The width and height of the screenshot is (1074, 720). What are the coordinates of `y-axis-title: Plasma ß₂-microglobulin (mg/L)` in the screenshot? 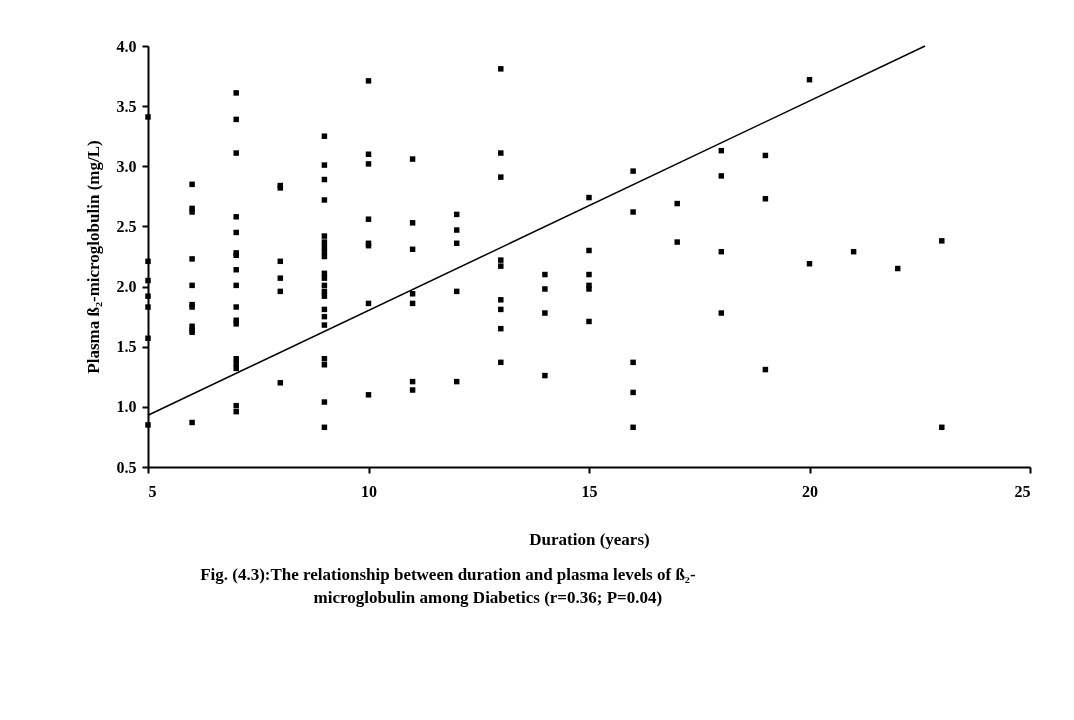 It's located at (93, 257).